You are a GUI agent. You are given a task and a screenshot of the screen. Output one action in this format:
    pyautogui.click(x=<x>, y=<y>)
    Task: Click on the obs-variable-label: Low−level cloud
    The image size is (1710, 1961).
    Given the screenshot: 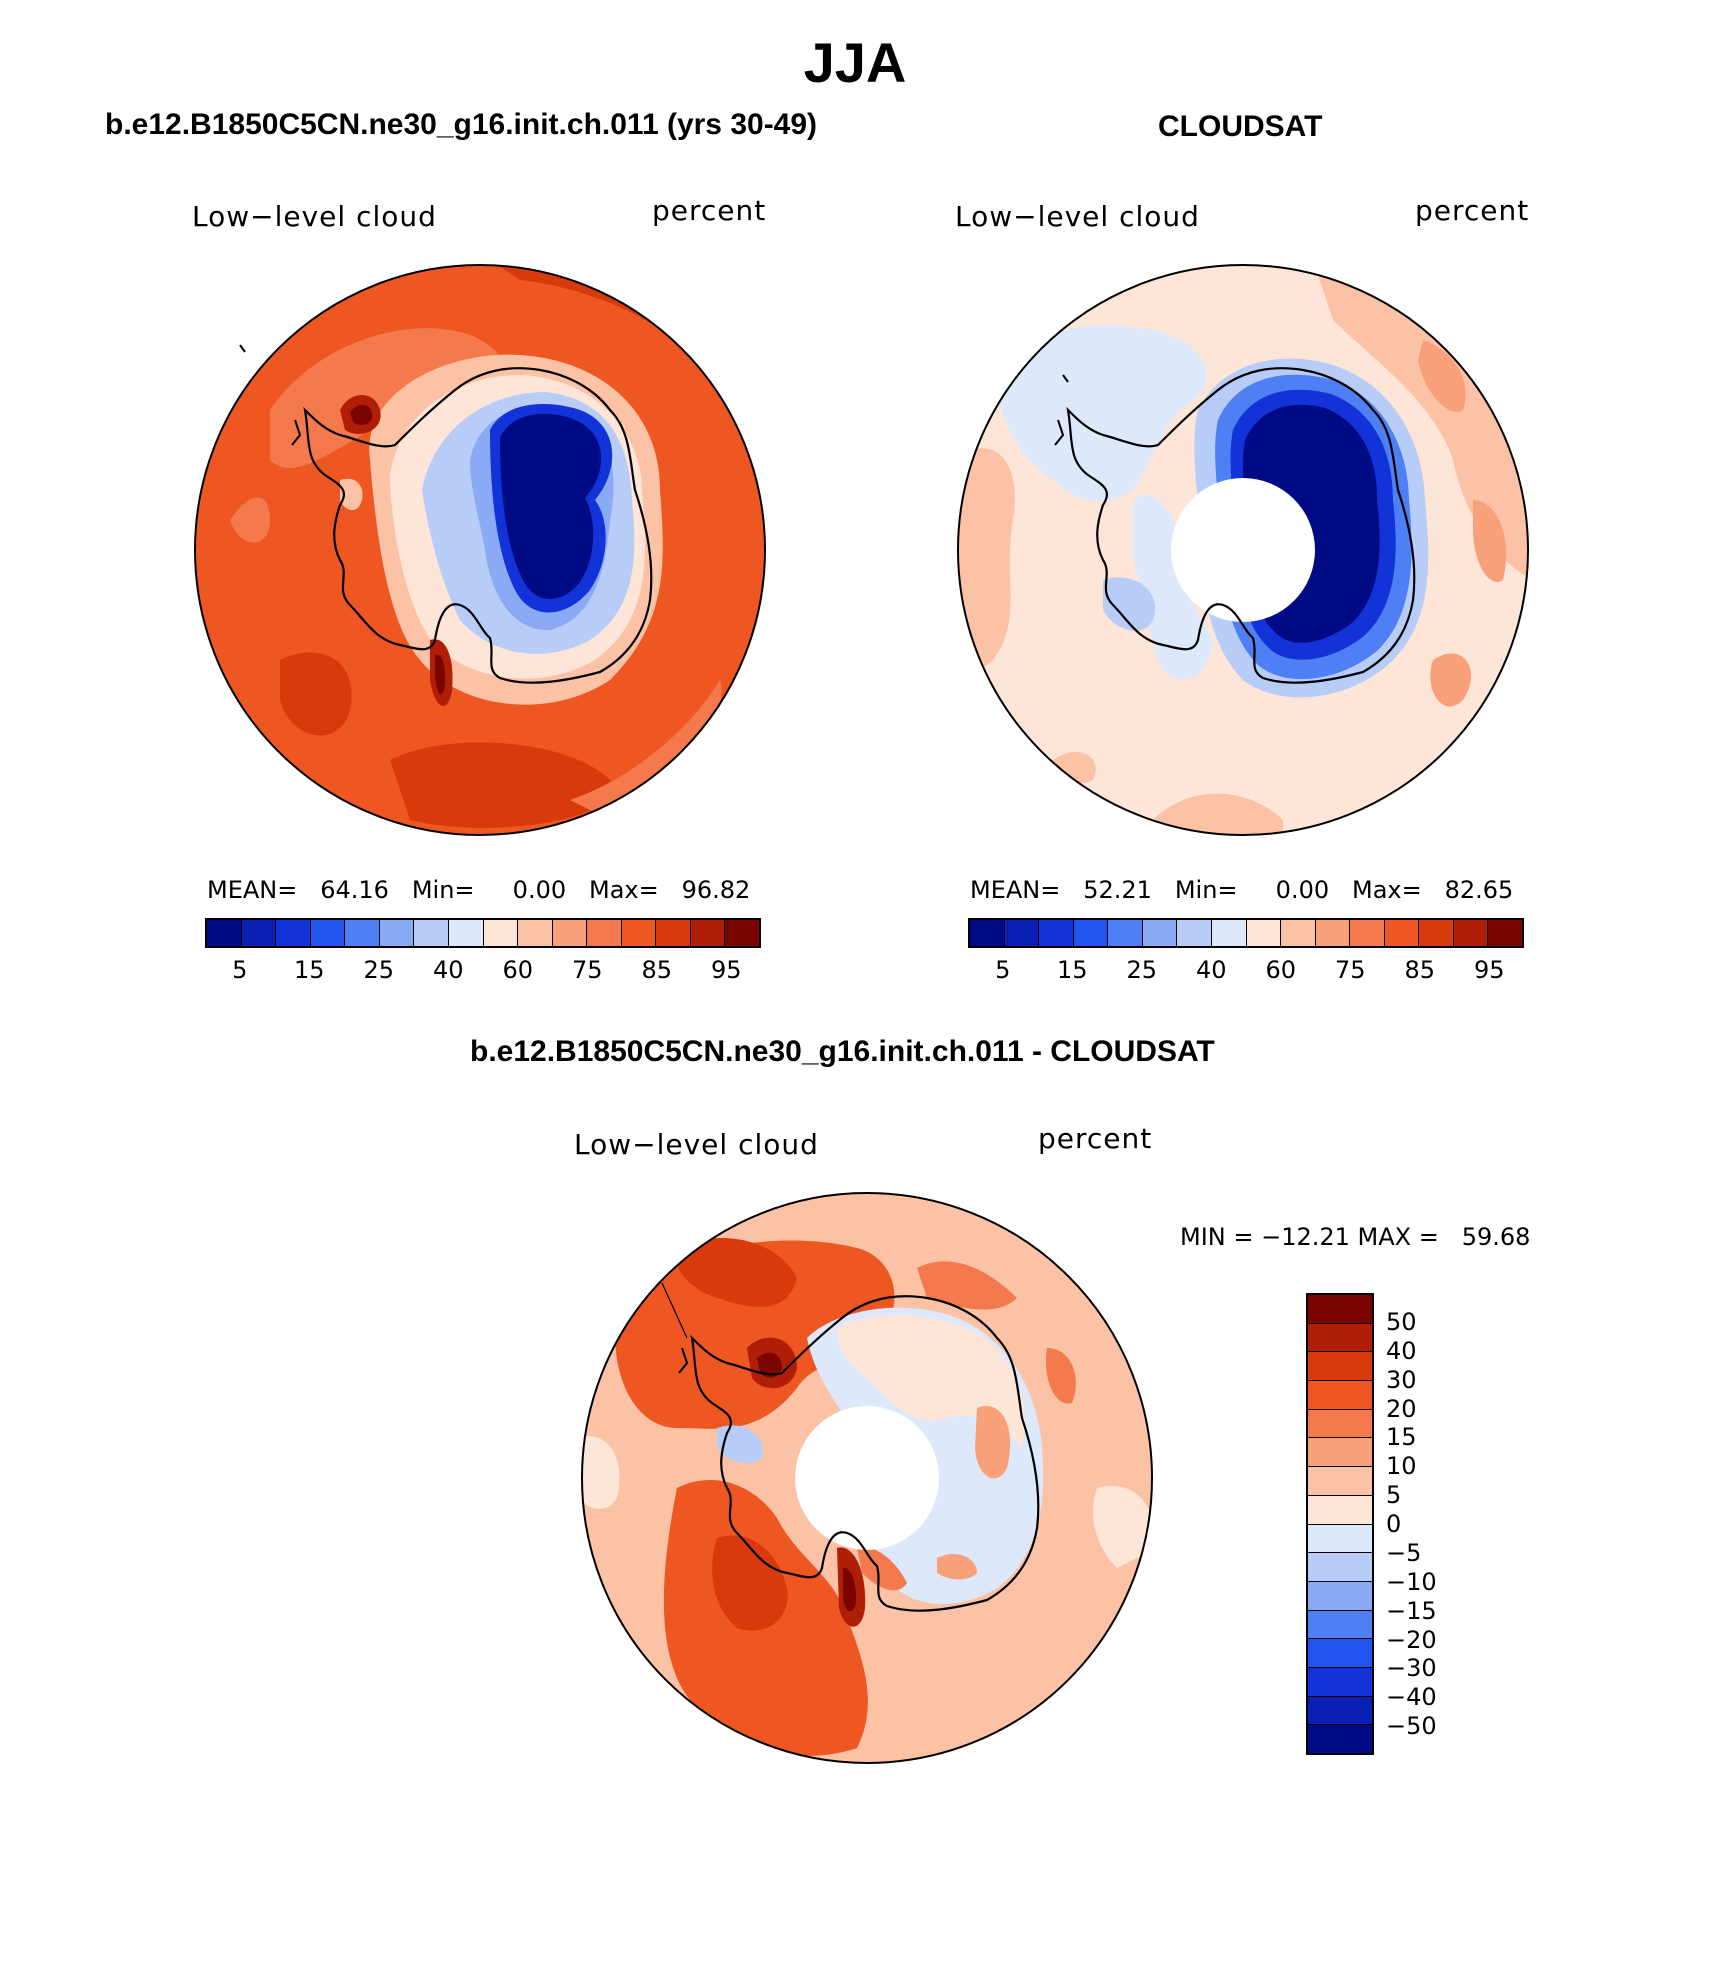 What is the action you would take?
    pyautogui.click(x=1077, y=216)
    